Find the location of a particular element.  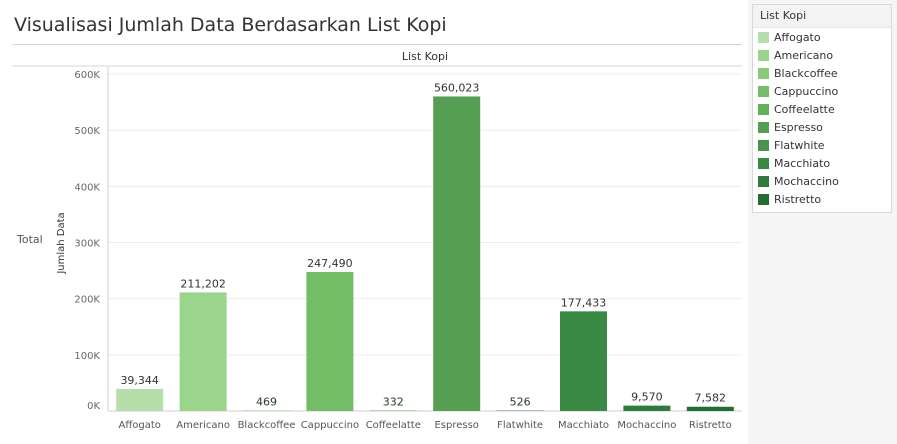

column-header: List Kopi is located at coordinates (425, 56).